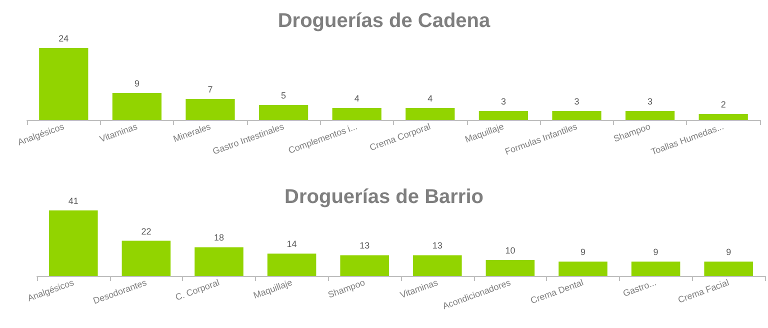 The image size is (768, 328). Describe the element at coordinates (73, 201) in the screenshot. I see `data-label: 41` at that location.